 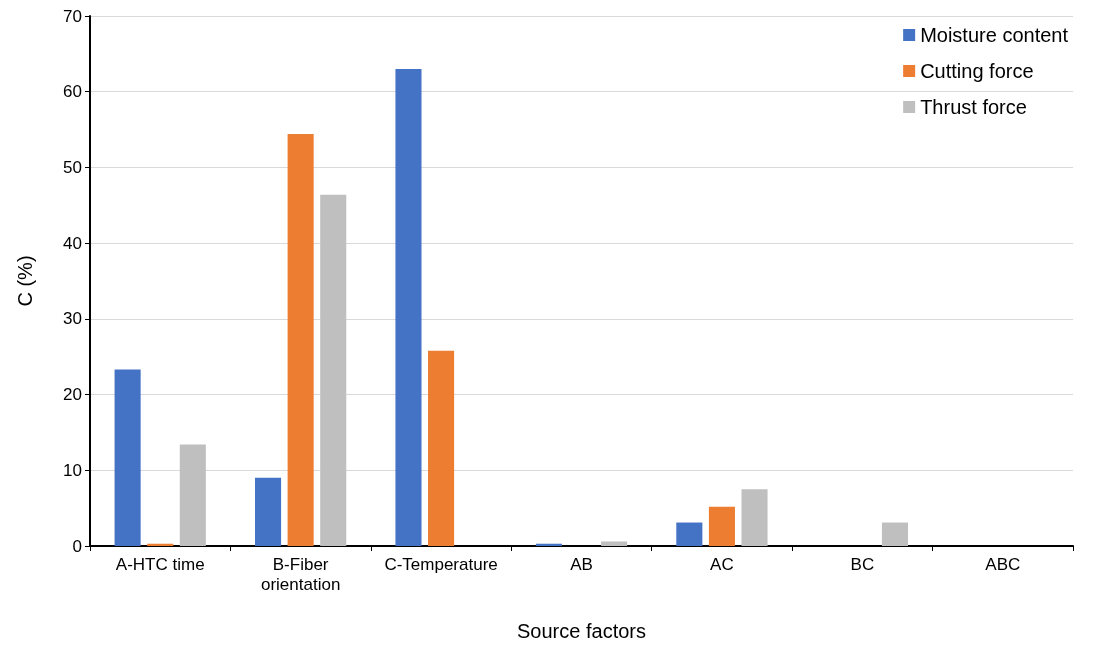 What do you see at coordinates (72, 319) in the screenshot?
I see `y-tick-label: 30` at bounding box center [72, 319].